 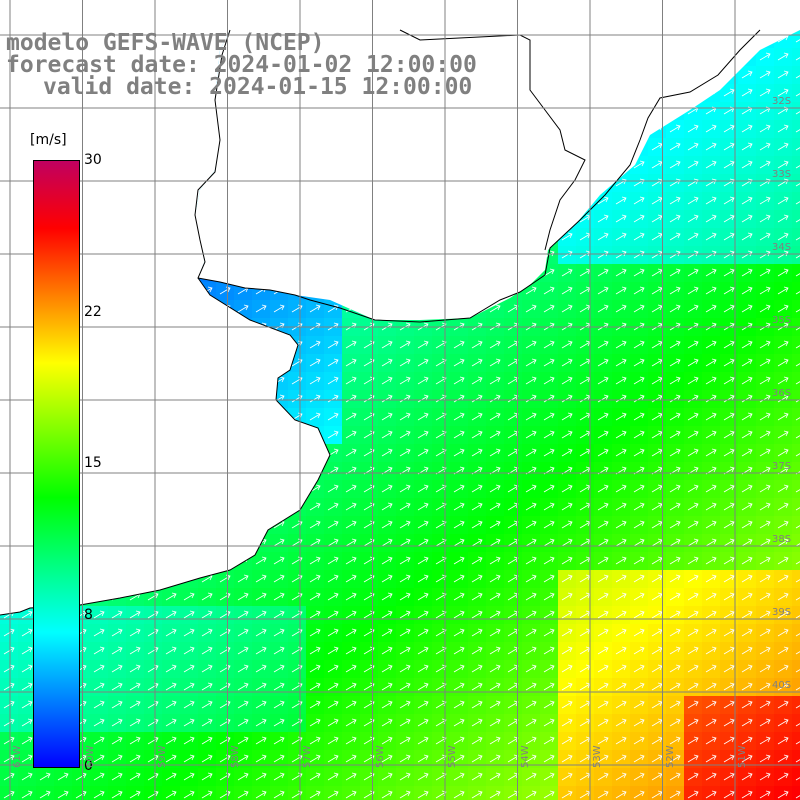 I want to click on lat-label: 34S, so click(x=782, y=247).